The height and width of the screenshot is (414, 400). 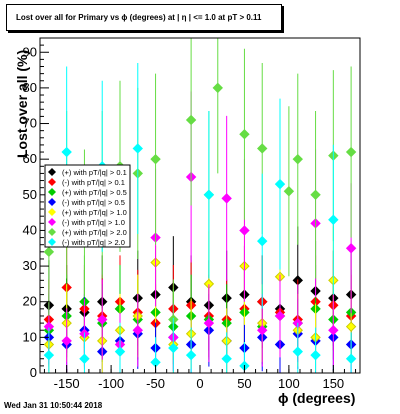 I want to click on y-tick-label: 80, so click(x=30, y=87).